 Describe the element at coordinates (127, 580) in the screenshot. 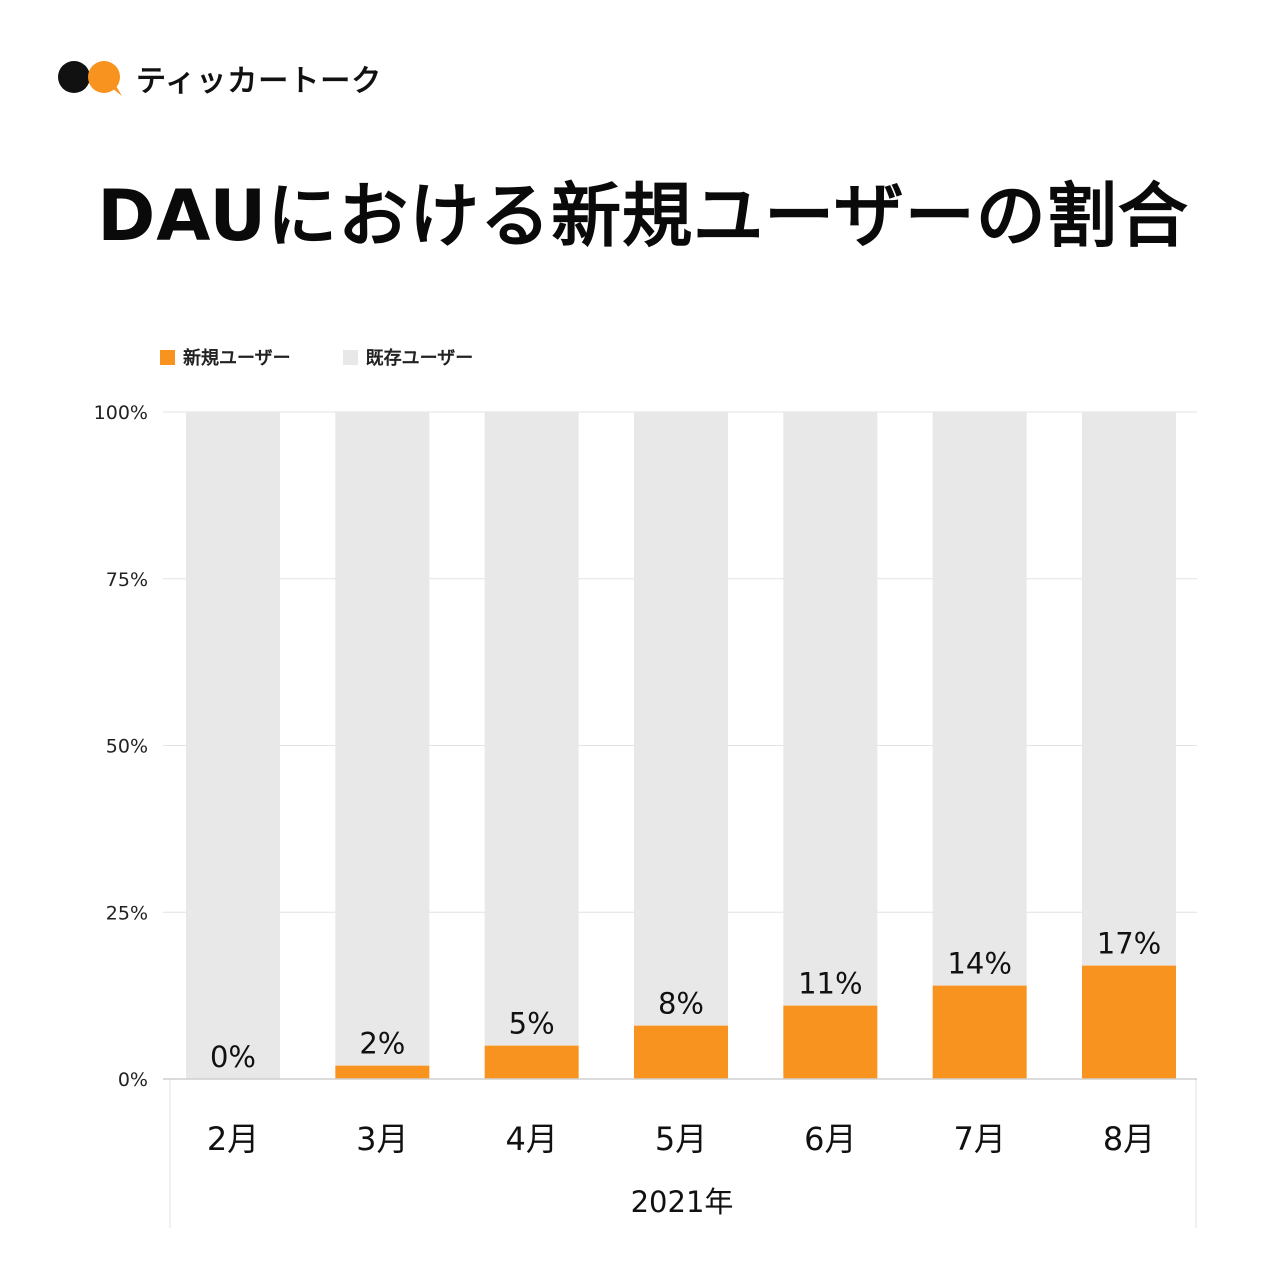

I see `y-tick-label: 75%` at that location.